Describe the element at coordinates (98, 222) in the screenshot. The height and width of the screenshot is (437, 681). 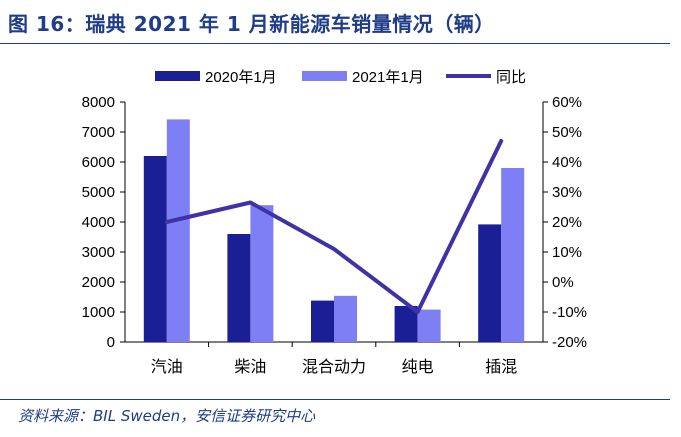
I see `y-tick-label: 4000` at that location.